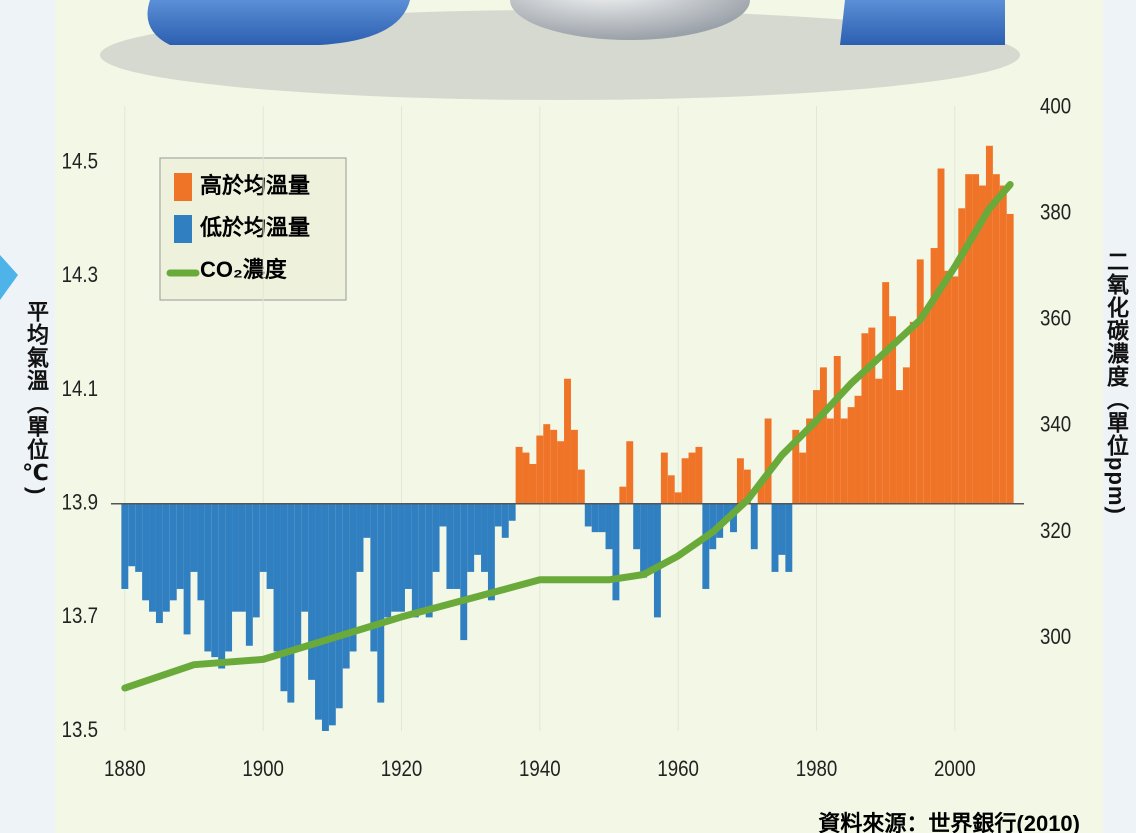 This screenshot has width=1136, height=833. Describe the element at coordinates (80, 503) in the screenshot. I see `y-tick-label: 13.9` at that location.